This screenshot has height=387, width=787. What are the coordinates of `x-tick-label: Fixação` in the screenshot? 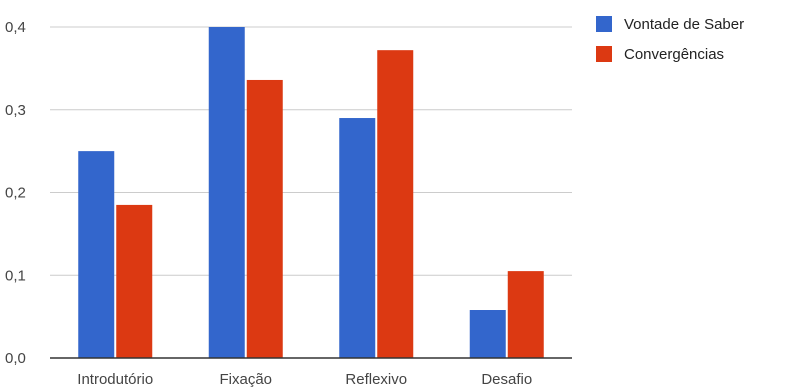 It's located at (245, 379).